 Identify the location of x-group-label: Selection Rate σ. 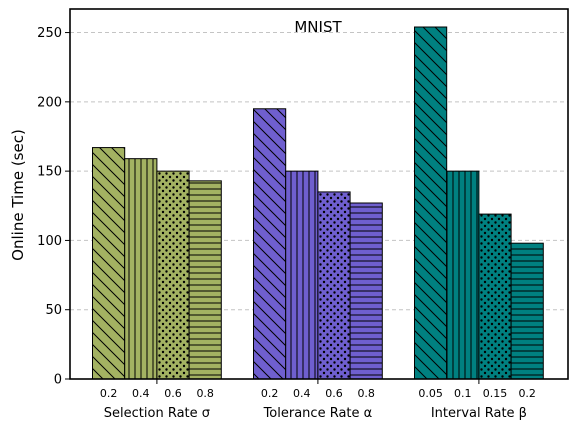
(157, 413).